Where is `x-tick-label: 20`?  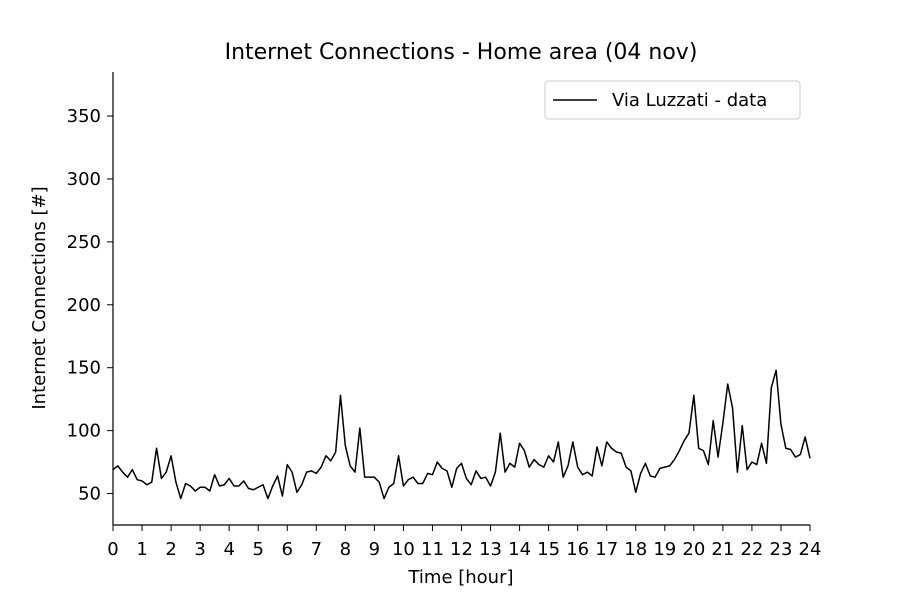
x-tick-label: 20 is located at coordinates (693, 549).